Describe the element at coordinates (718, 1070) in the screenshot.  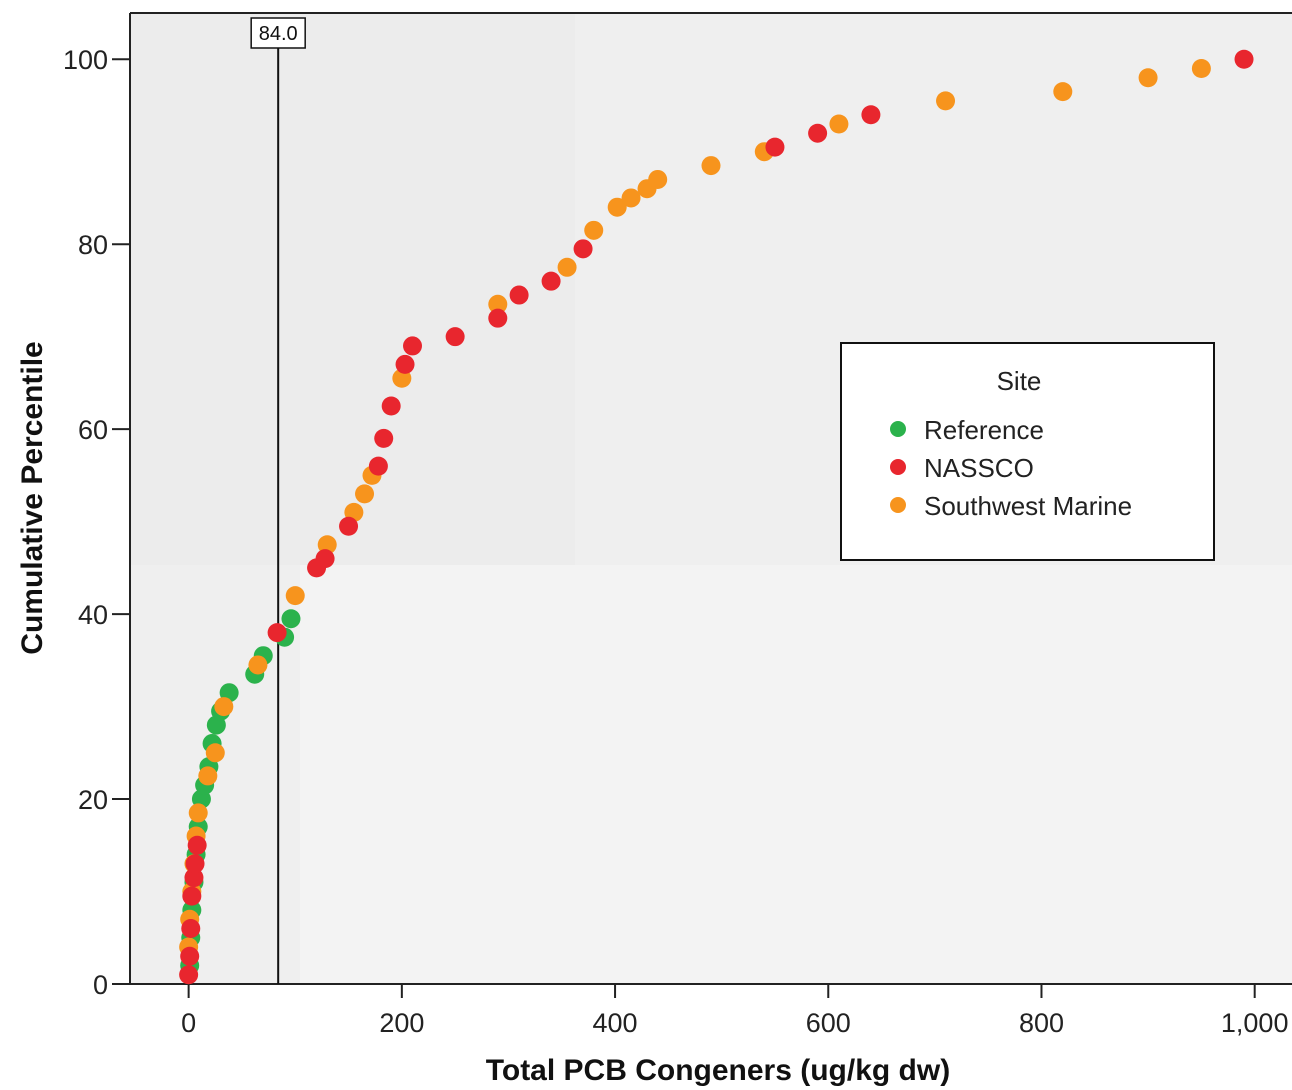
I see `x-axis-title: Total PCB Congeners (ug/kg dw)` at that location.